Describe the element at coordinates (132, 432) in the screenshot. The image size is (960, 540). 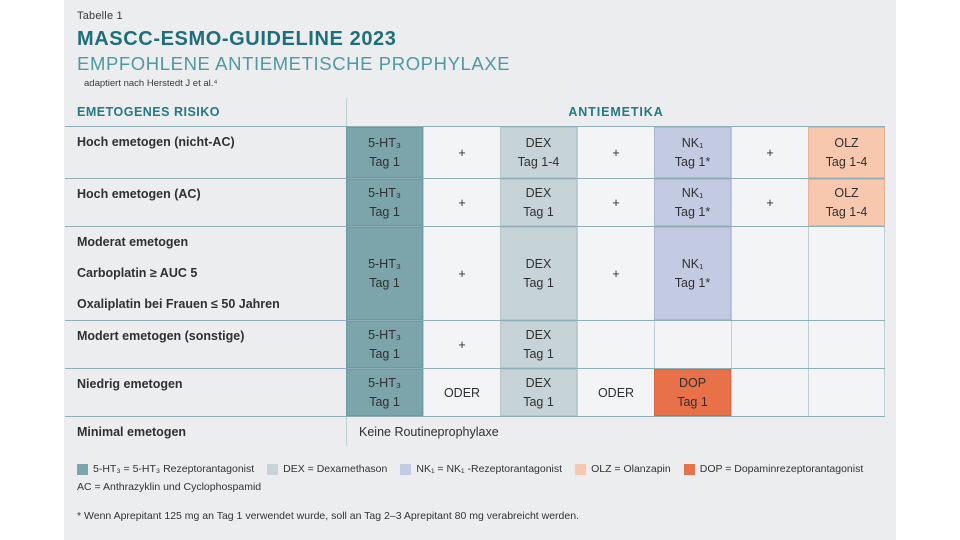
I see `row-label-line: Minimal emetogen` at that location.